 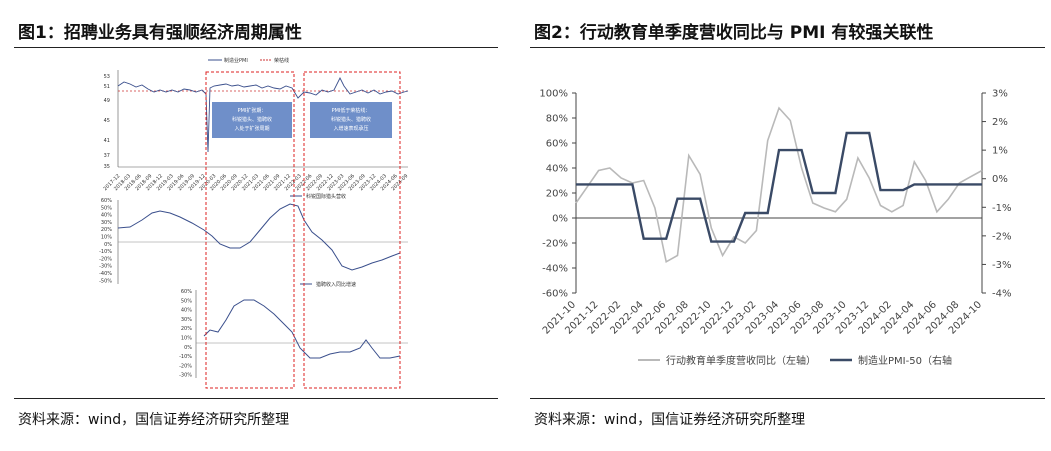 I want to click on liepin-ytick: -20%, so click(x=185, y=366).